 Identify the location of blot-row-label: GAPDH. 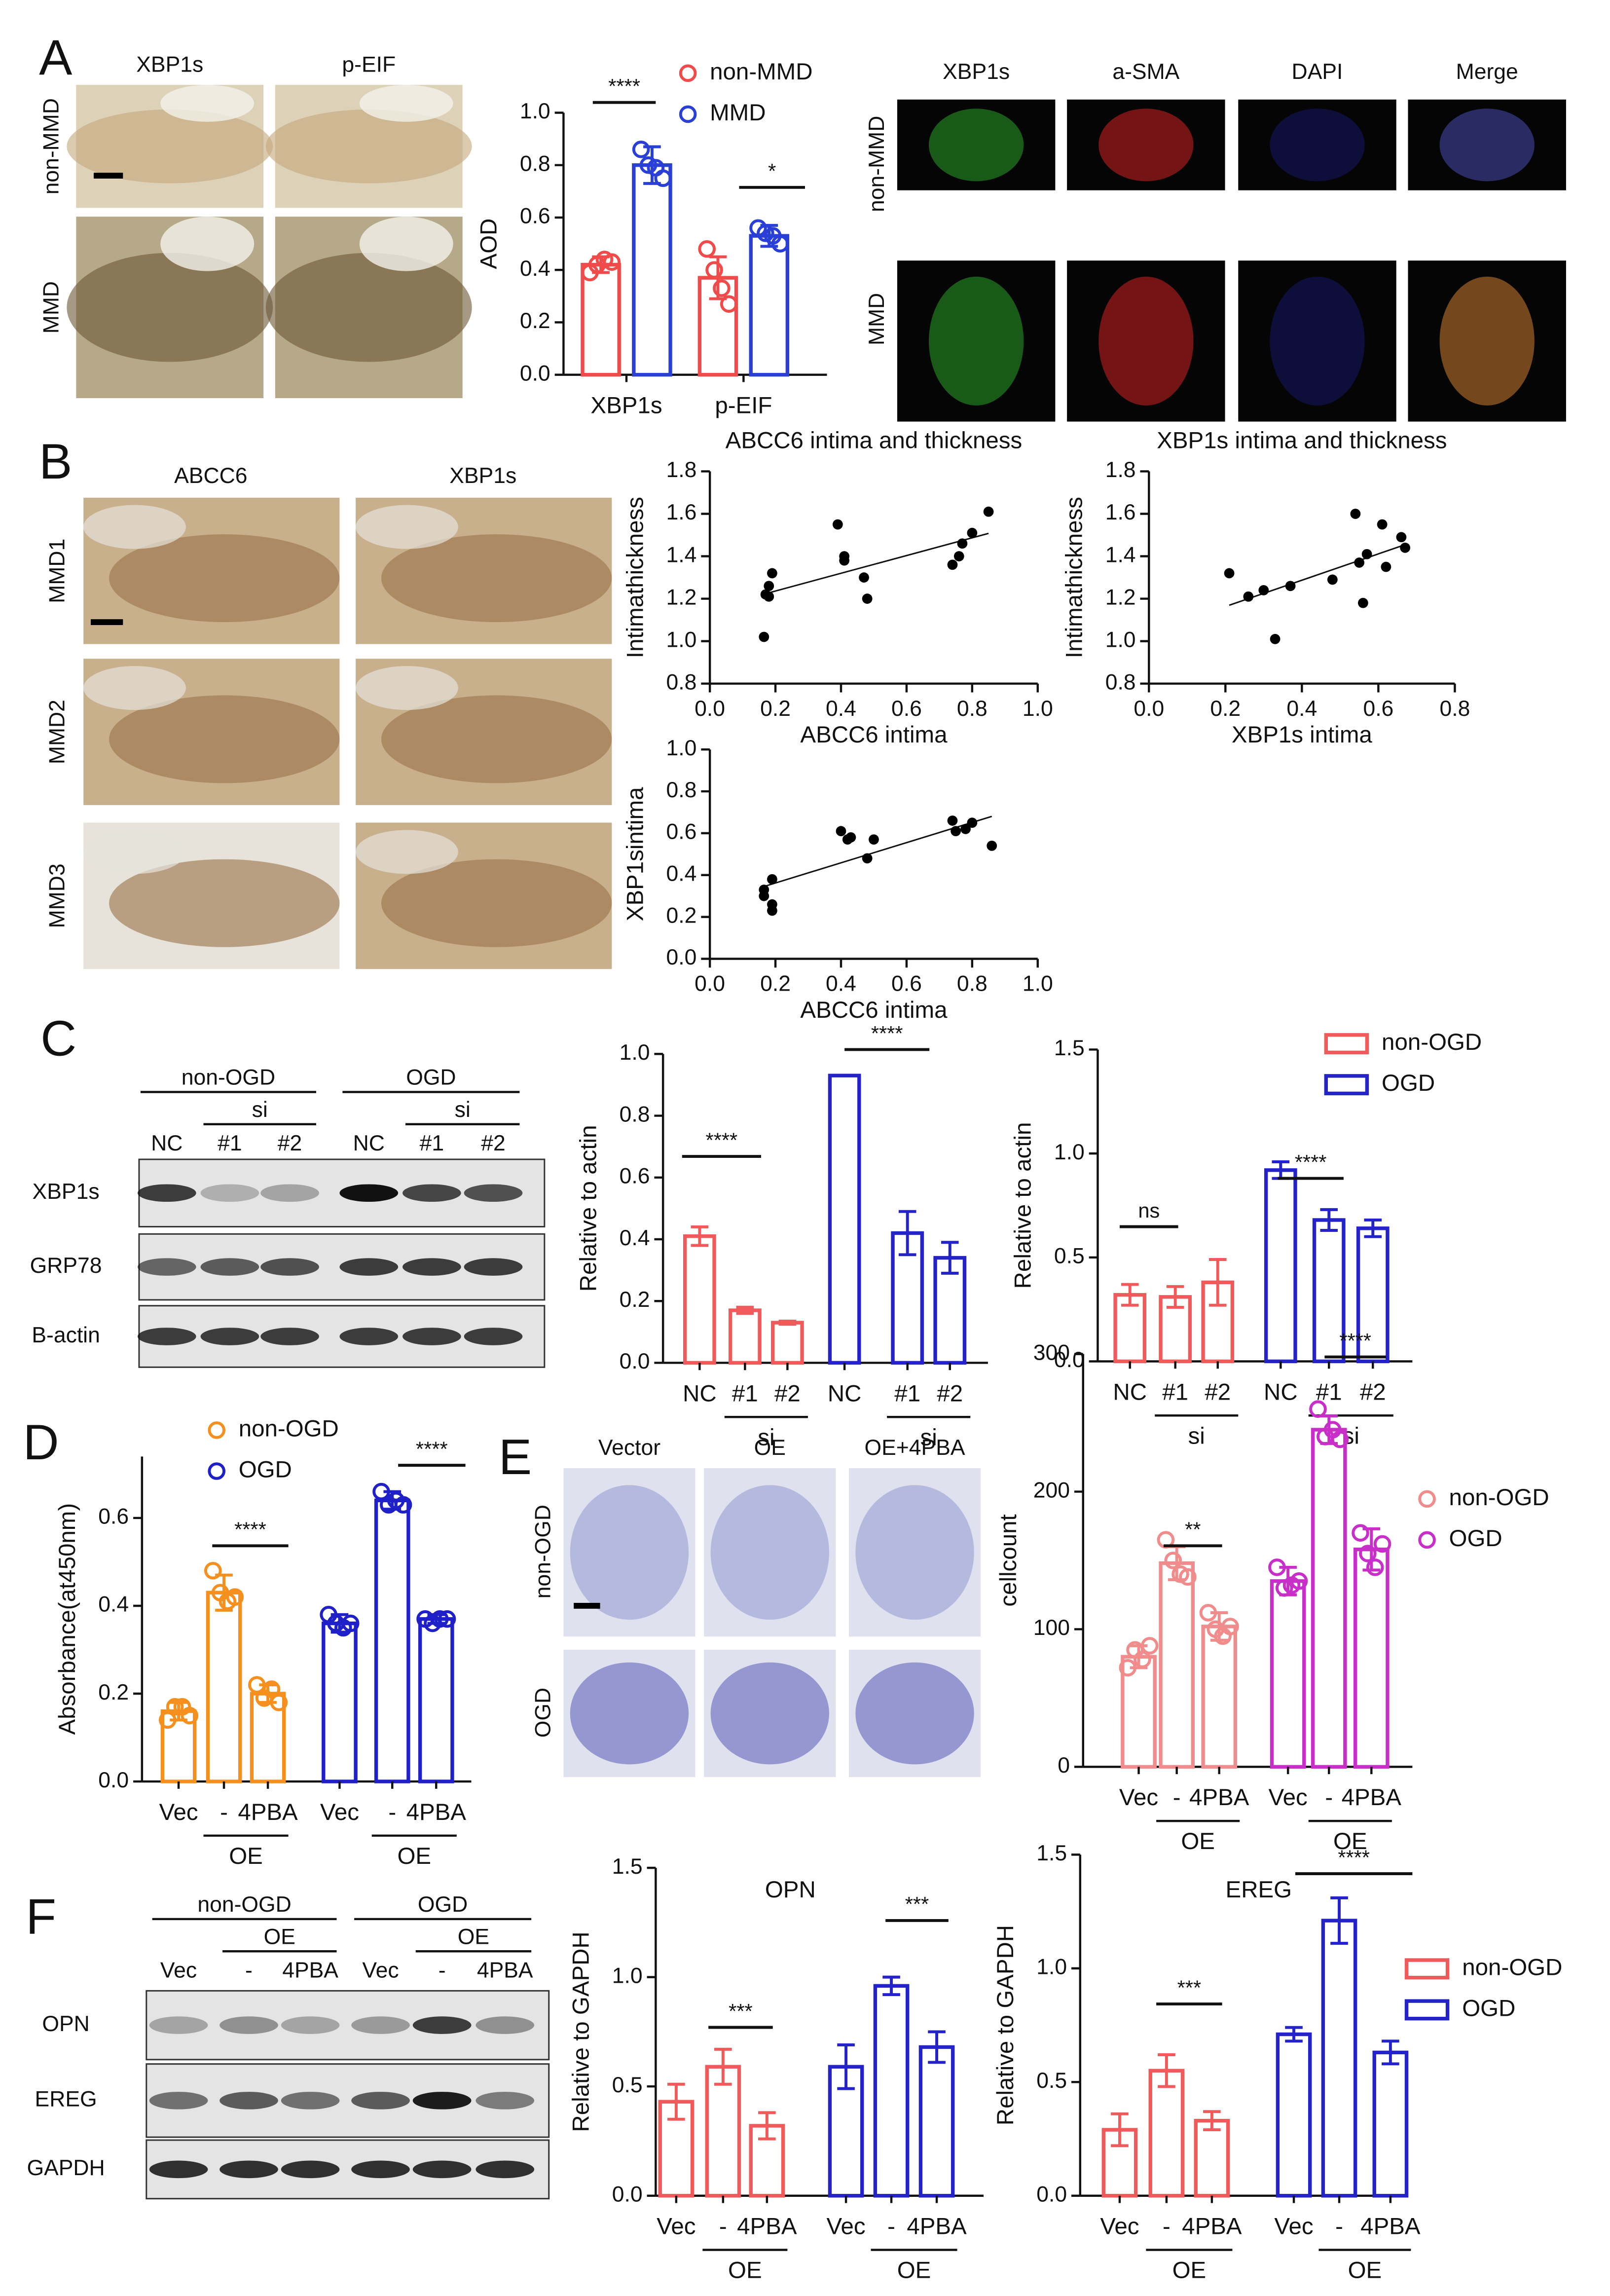
(66, 2168).